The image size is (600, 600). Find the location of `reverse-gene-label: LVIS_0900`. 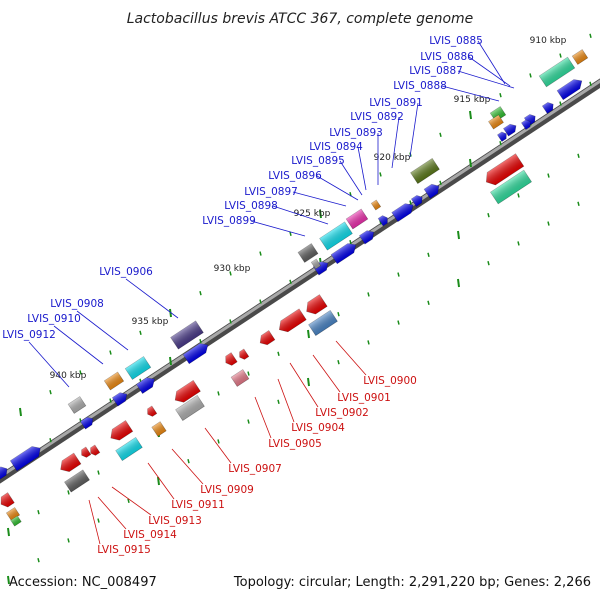

reverse-gene-label: LVIS_0900 is located at coordinates (390, 381).